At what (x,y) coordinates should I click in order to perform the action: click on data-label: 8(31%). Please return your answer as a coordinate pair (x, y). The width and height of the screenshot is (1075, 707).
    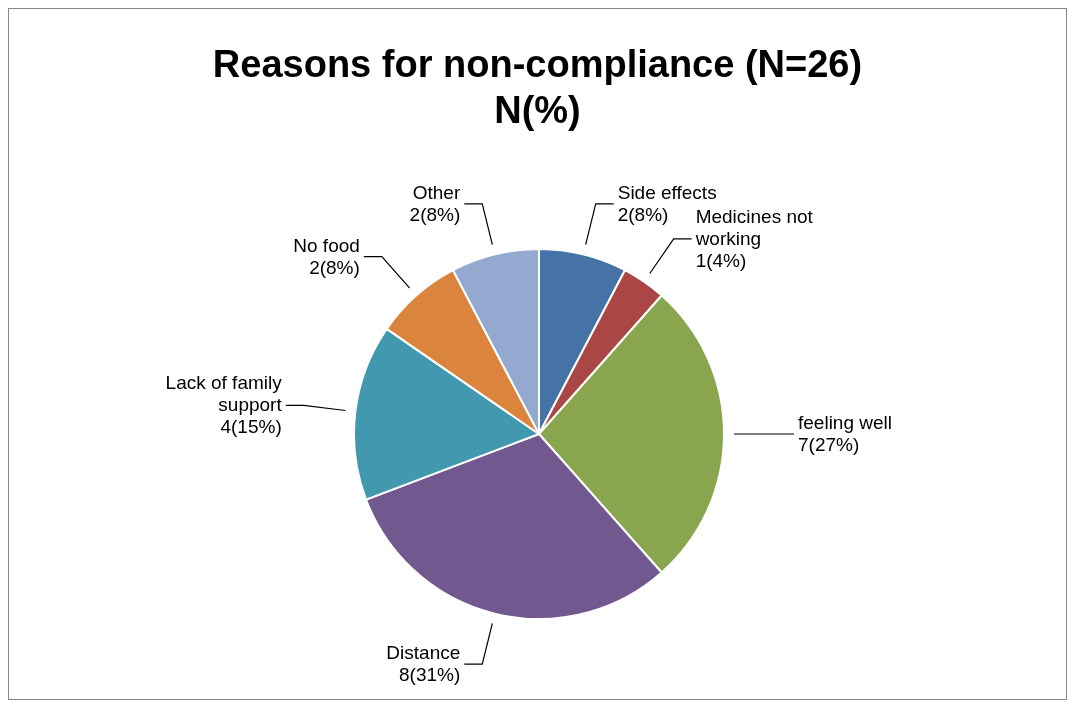
    Looking at the image, I should click on (430, 675).